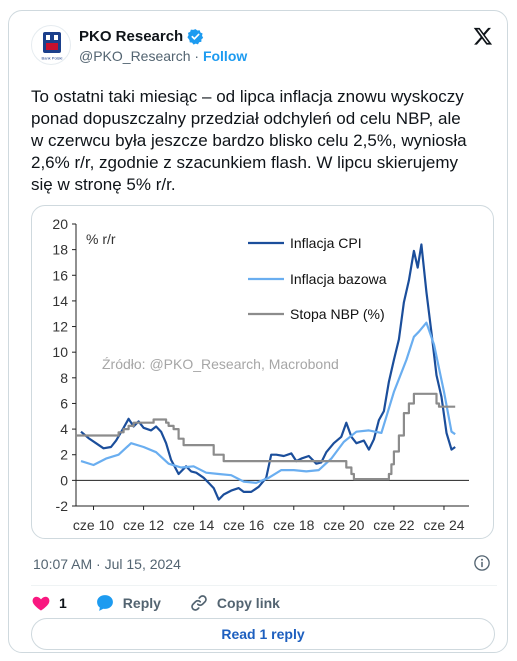  Describe the element at coordinates (169, 603) in the screenshot. I see `action-bar: 1 Reply Copy link` at that location.